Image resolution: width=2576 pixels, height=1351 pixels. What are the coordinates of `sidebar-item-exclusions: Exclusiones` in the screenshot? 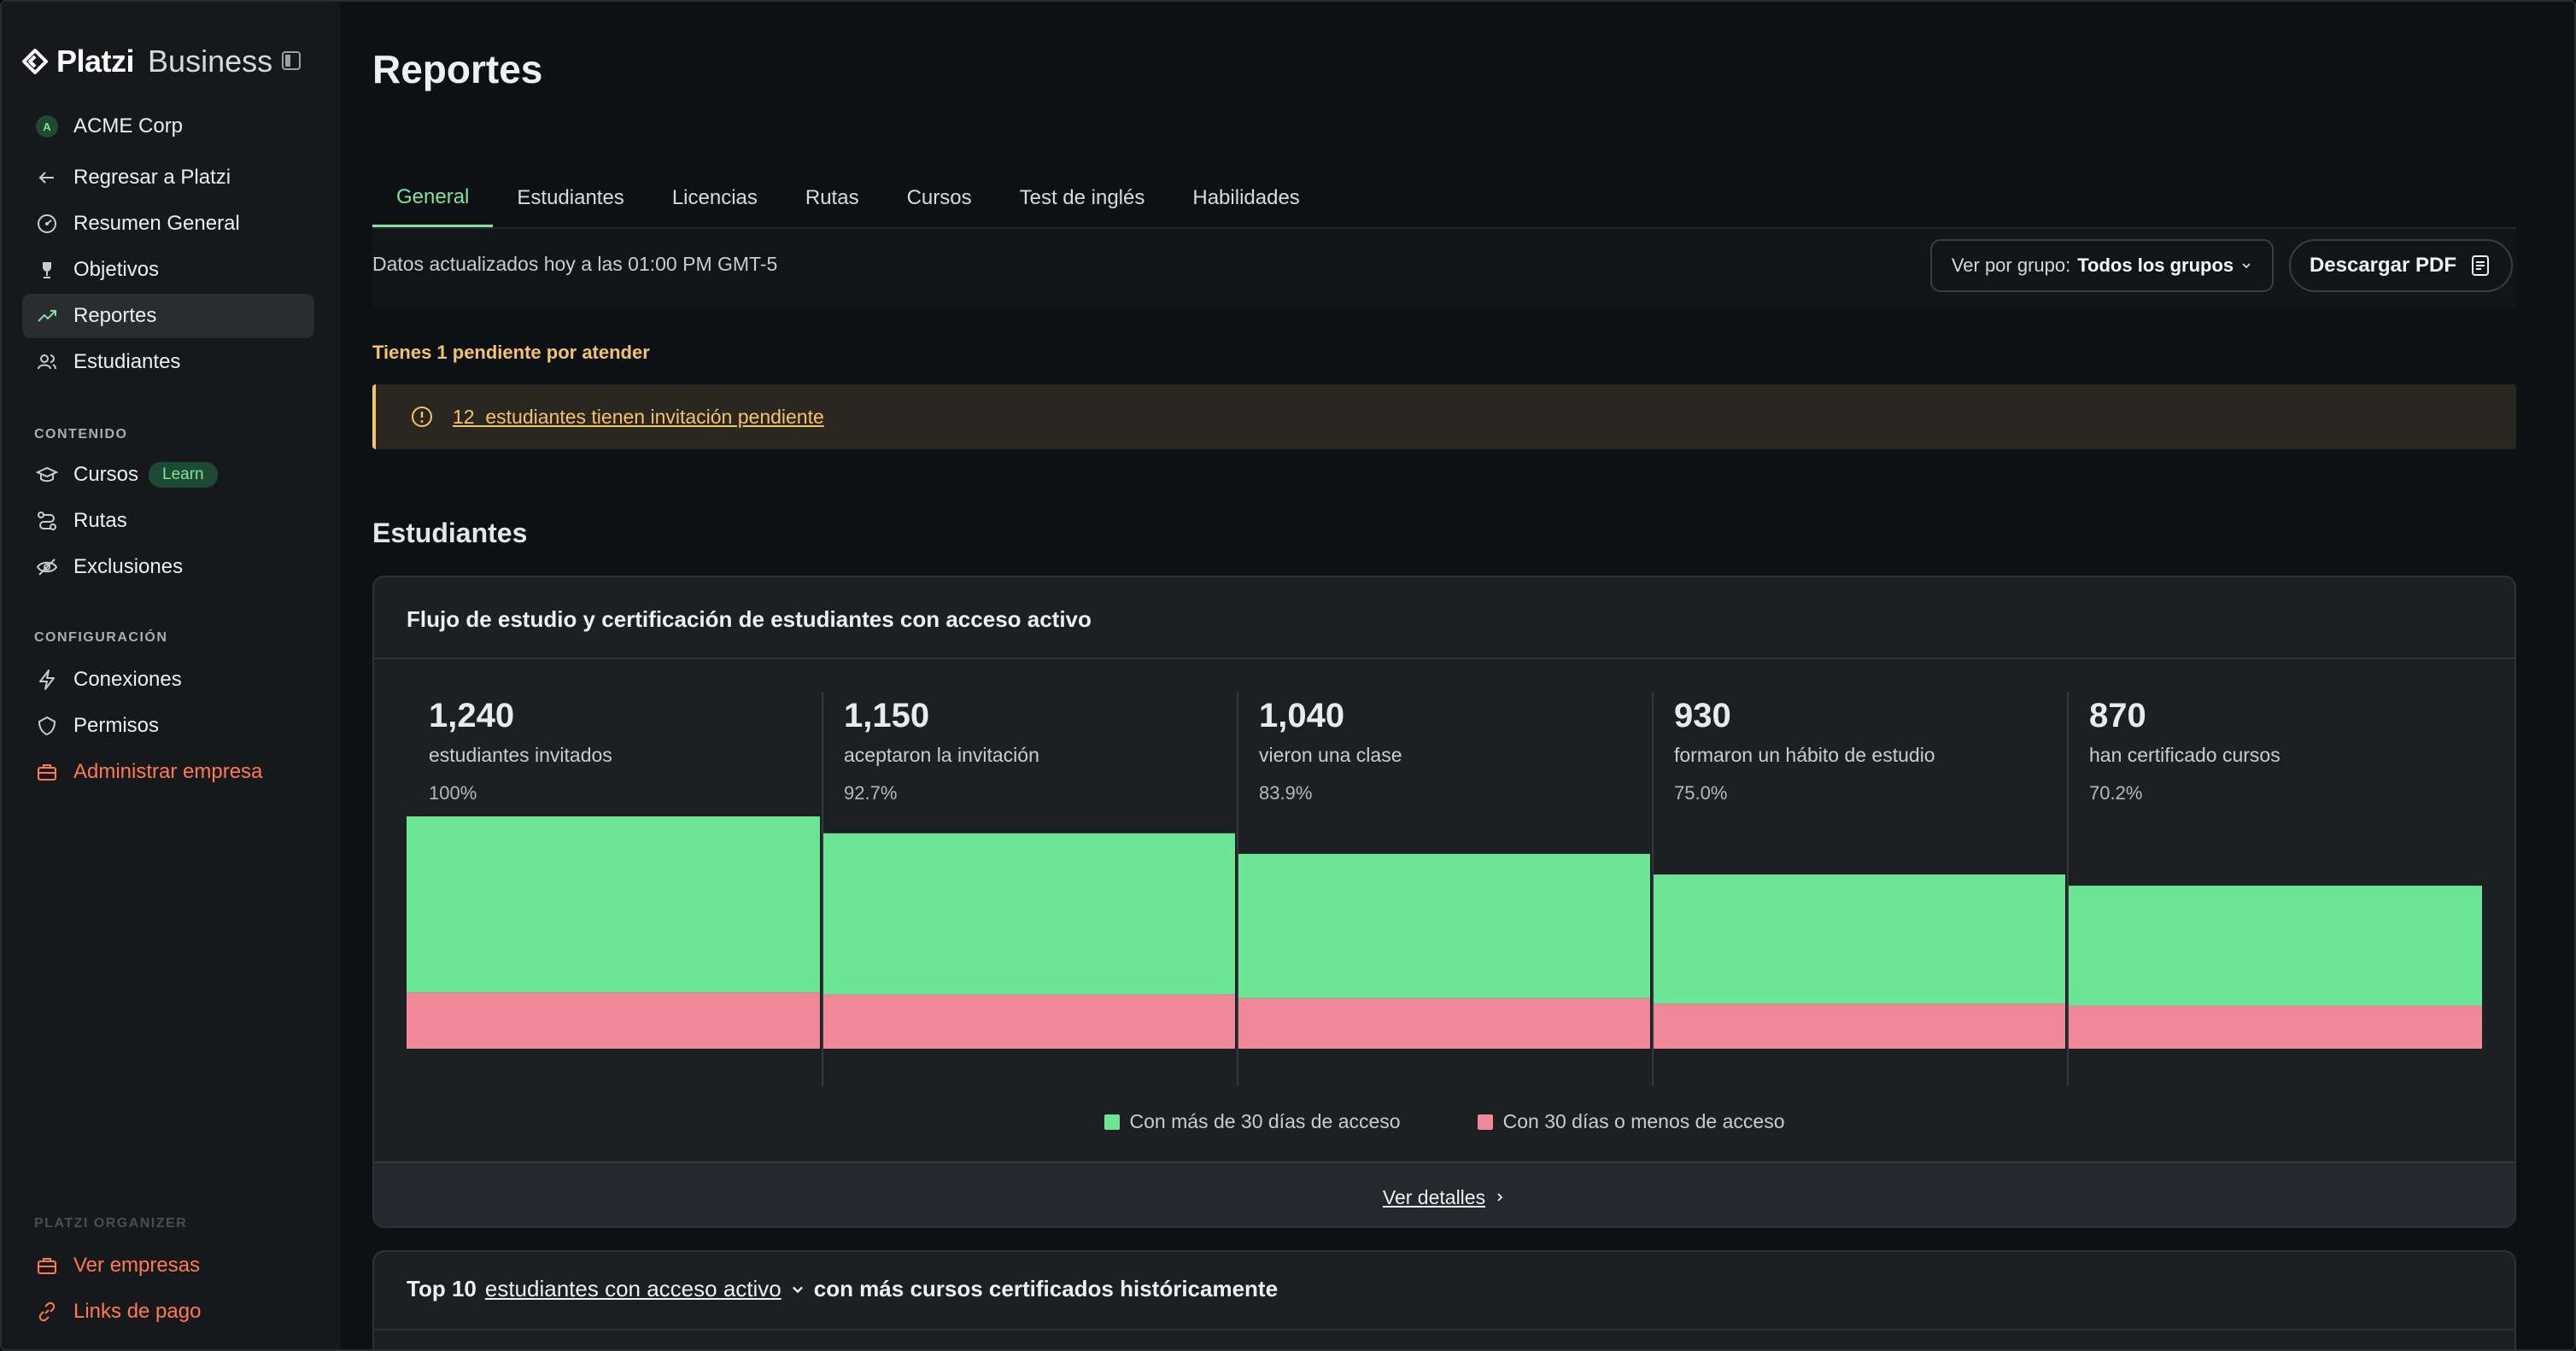 It's located at (168, 567).